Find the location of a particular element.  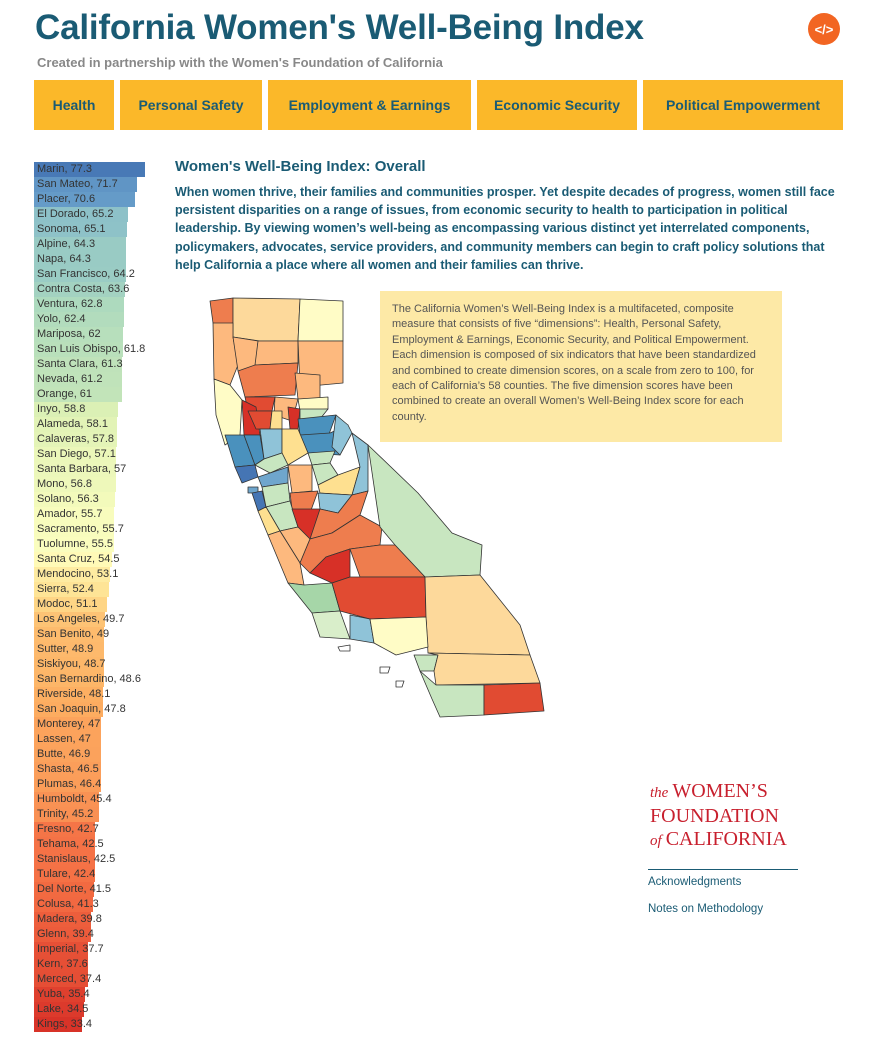

tab-political-empowerment: Political Empowerment is located at coordinates (743, 105).